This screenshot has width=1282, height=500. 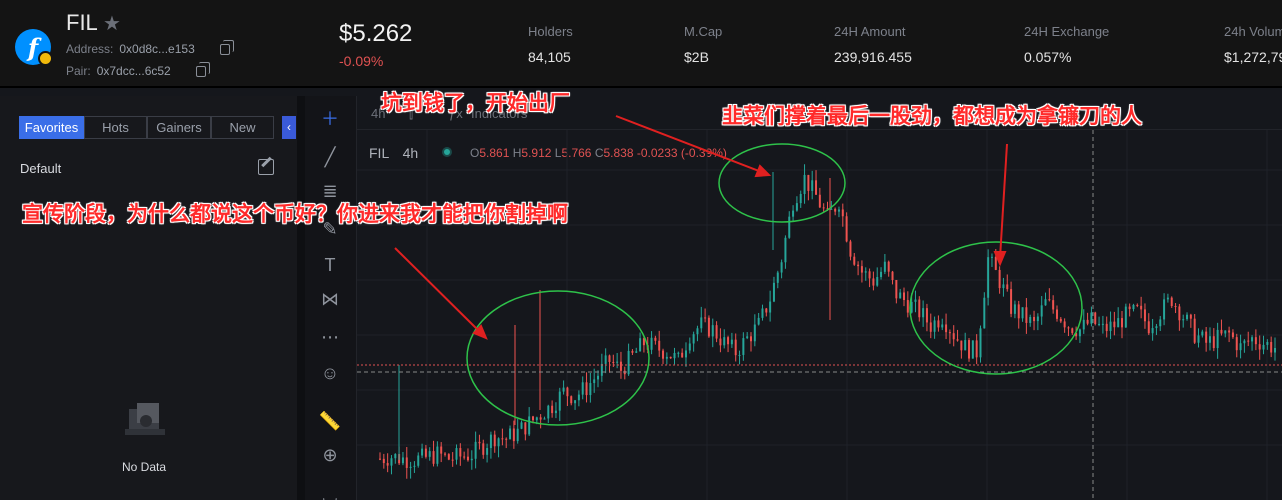 What do you see at coordinates (289, 127) in the screenshot?
I see `tabs-scroll-left-icon: ‹` at bounding box center [289, 127].